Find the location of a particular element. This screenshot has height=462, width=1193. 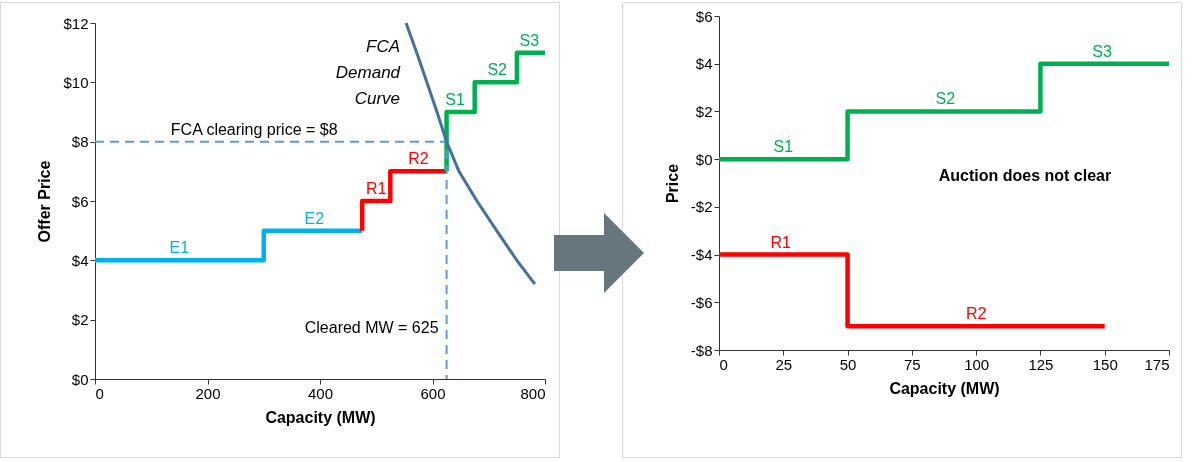

annotation: FCA clearing price = $8 is located at coordinates (254, 129).